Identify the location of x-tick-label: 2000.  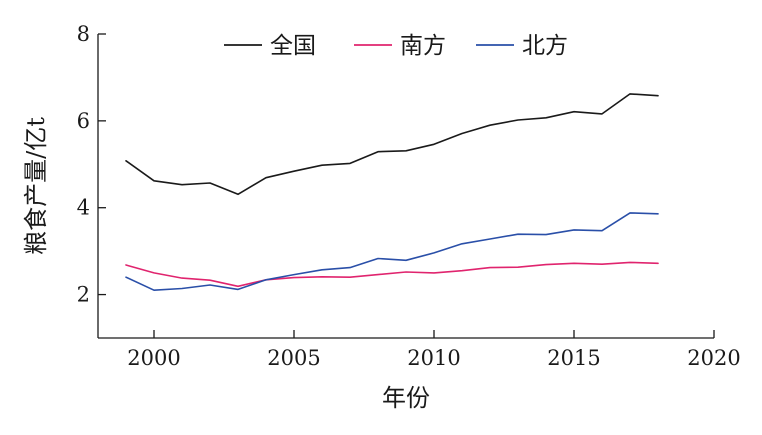
(153, 358).